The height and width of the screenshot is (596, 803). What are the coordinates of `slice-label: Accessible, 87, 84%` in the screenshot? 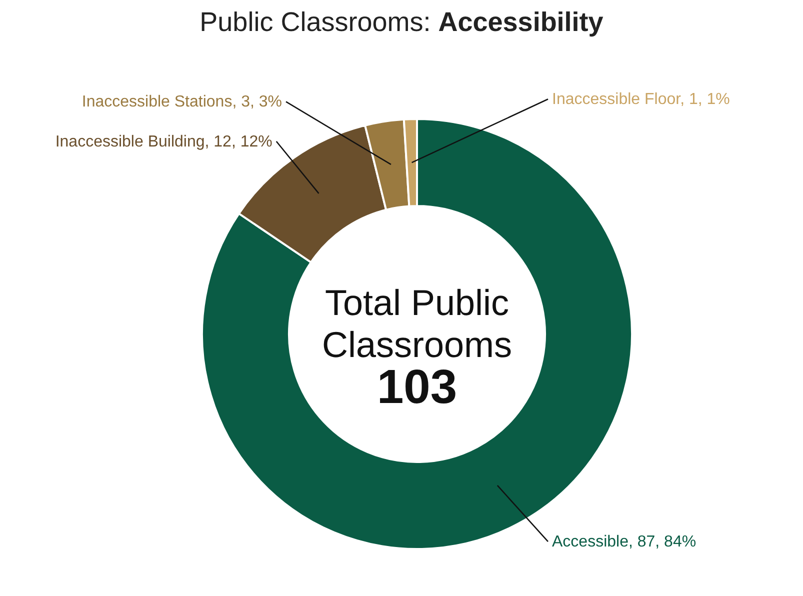 It's located at (624, 542).